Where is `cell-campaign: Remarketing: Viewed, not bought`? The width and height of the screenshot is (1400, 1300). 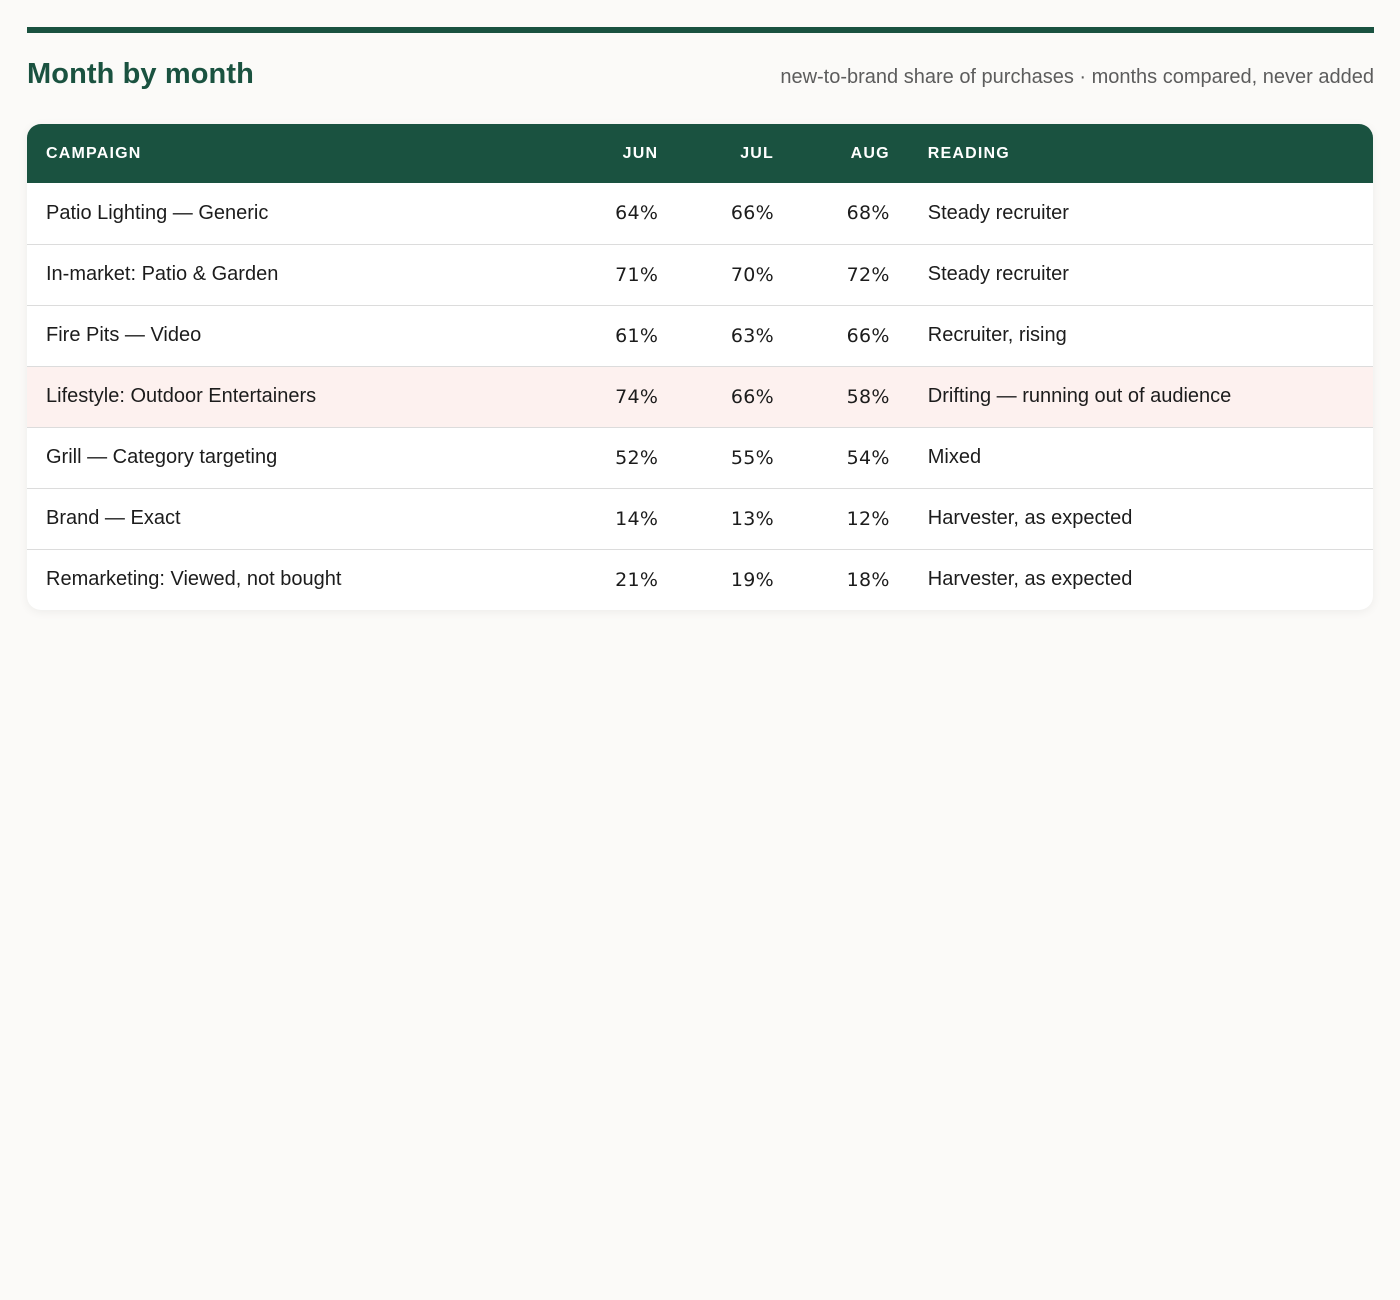 cell-campaign: Remarketing: Viewed, not bought is located at coordinates (194, 579).